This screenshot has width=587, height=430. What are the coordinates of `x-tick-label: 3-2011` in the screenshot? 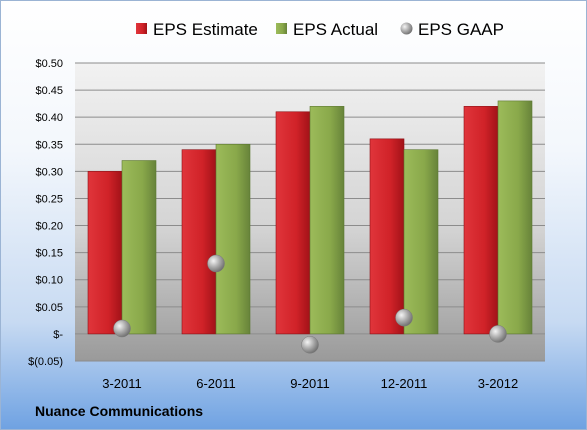 It's located at (122, 383).